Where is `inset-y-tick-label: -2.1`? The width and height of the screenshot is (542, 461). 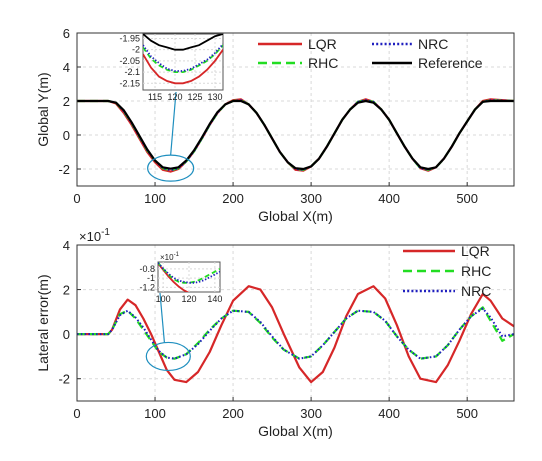
inset-y-tick-label: -2.1 is located at coordinates (132, 72).